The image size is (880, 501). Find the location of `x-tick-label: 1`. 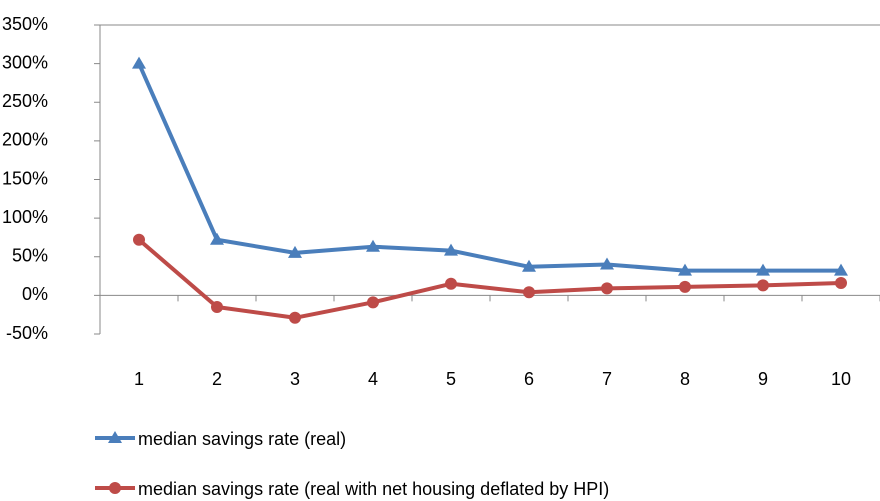

x-tick-label: 1 is located at coordinates (139, 379).